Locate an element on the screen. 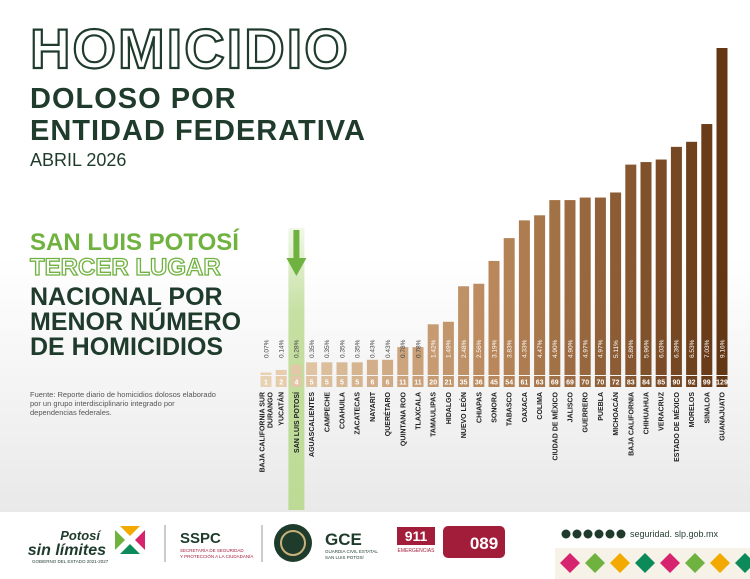 The width and height of the screenshot is (750, 579). percentage-label: 1.42% is located at coordinates (434, 348).